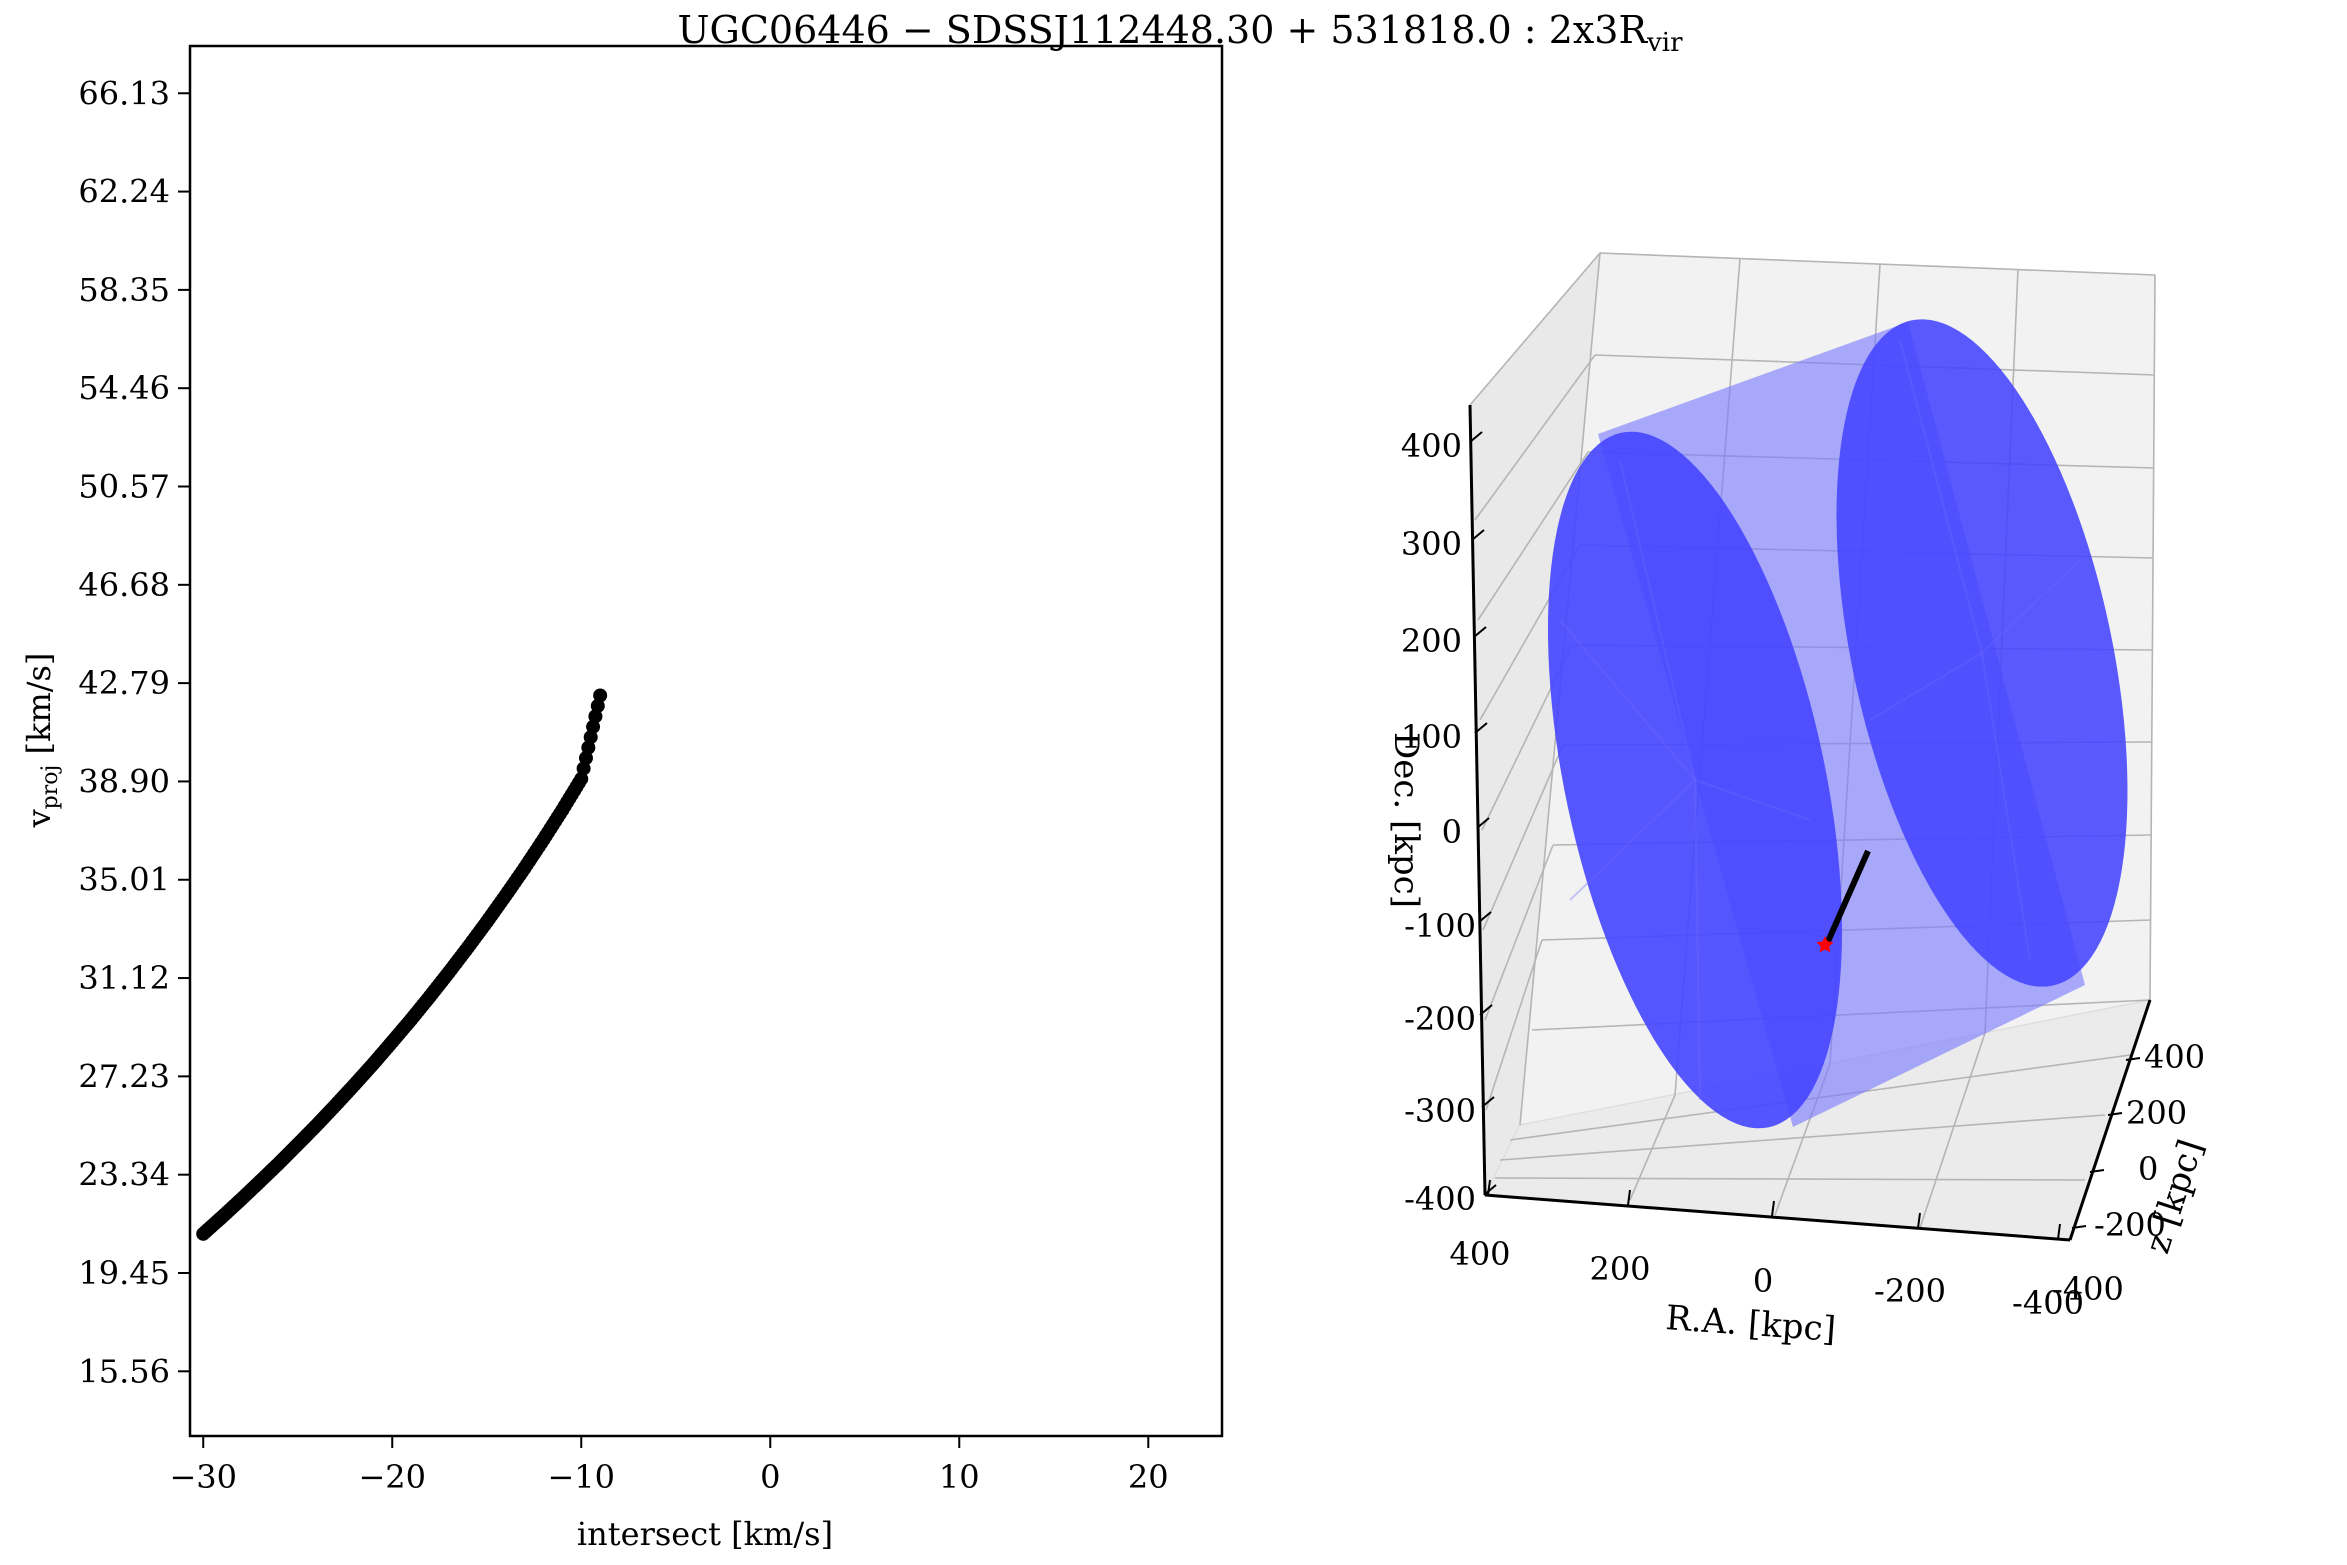 This screenshot has width=2347, height=1565. What do you see at coordinates (1431, 737) in the screenshot?
I see `dec-tick-label: 100` at bounding box center [1431, 737].